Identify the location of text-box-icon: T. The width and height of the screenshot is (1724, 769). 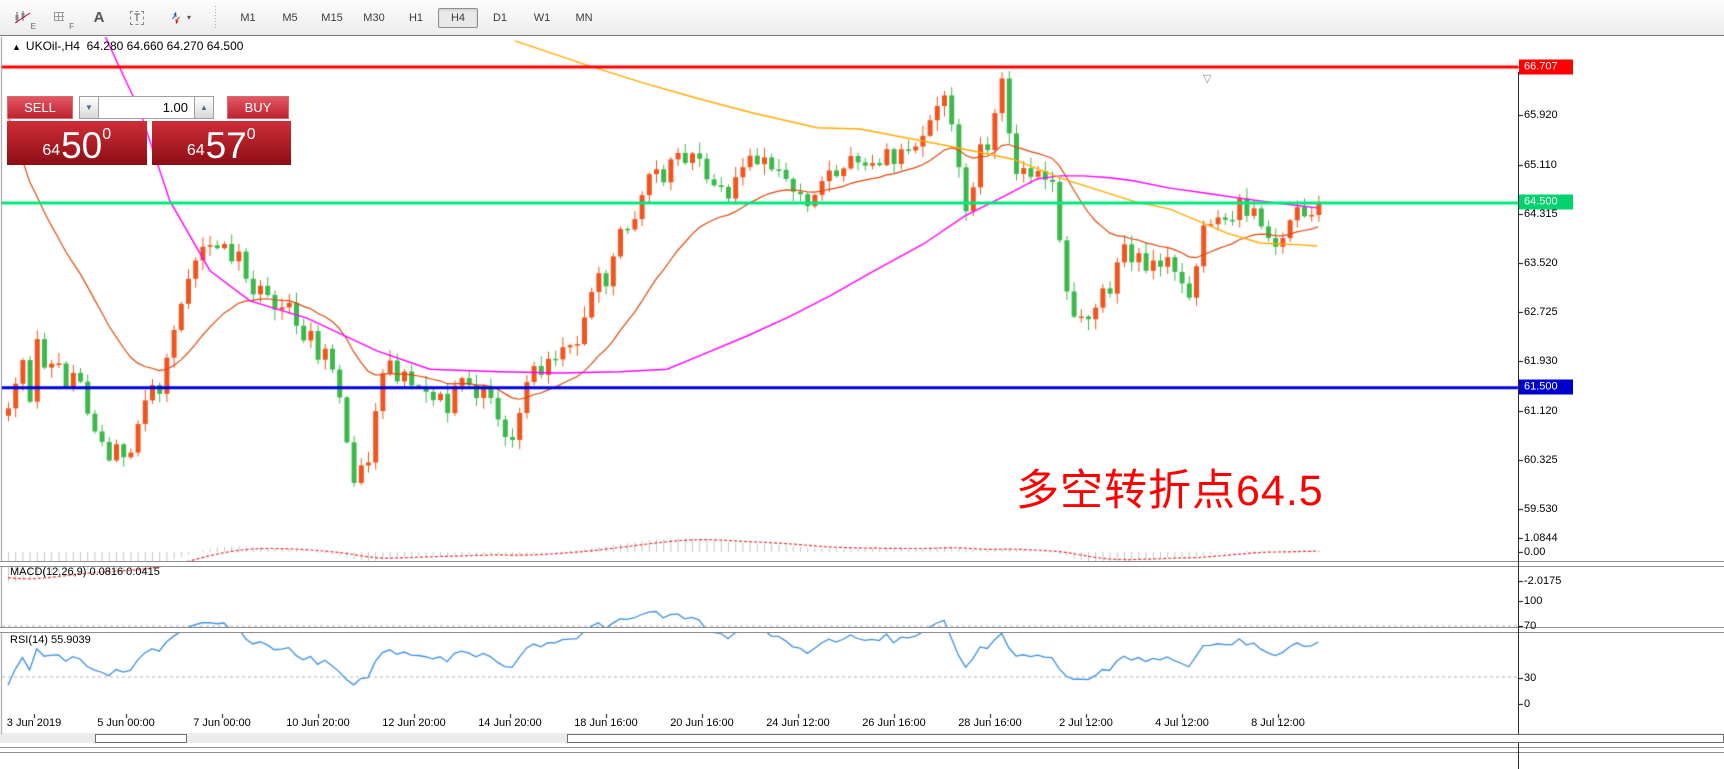
(137, 18).